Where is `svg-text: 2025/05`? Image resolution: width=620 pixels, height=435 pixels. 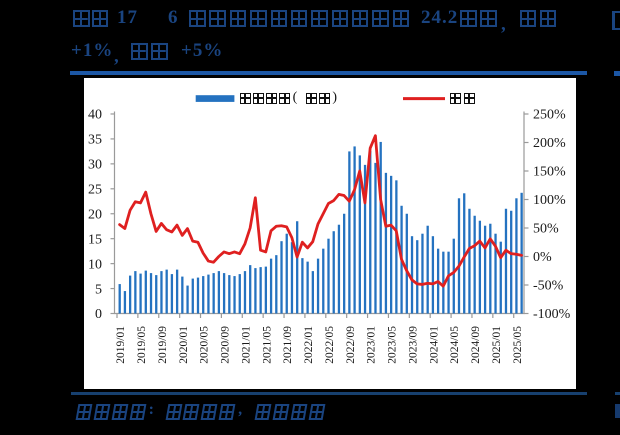 svg-text: 2025/05 is located at coordinates (518, 345).